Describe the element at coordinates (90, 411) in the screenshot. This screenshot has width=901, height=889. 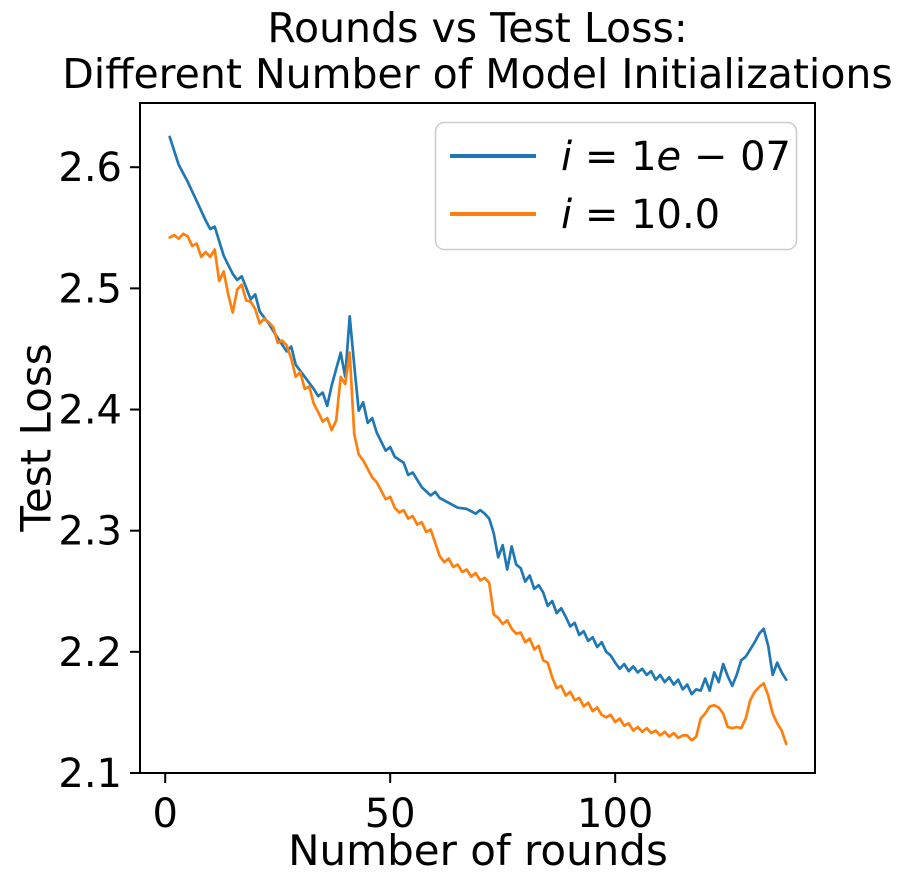
I see `y-tick-label: 2.4` at that location.